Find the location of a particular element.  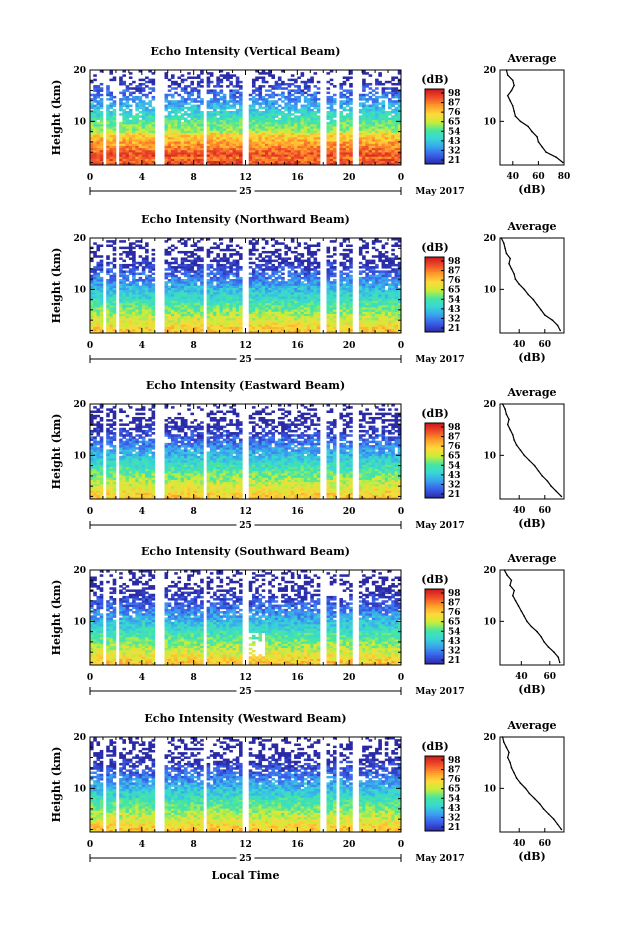

colorbar-tick-label: 76 is located at coordinates (454, 113).